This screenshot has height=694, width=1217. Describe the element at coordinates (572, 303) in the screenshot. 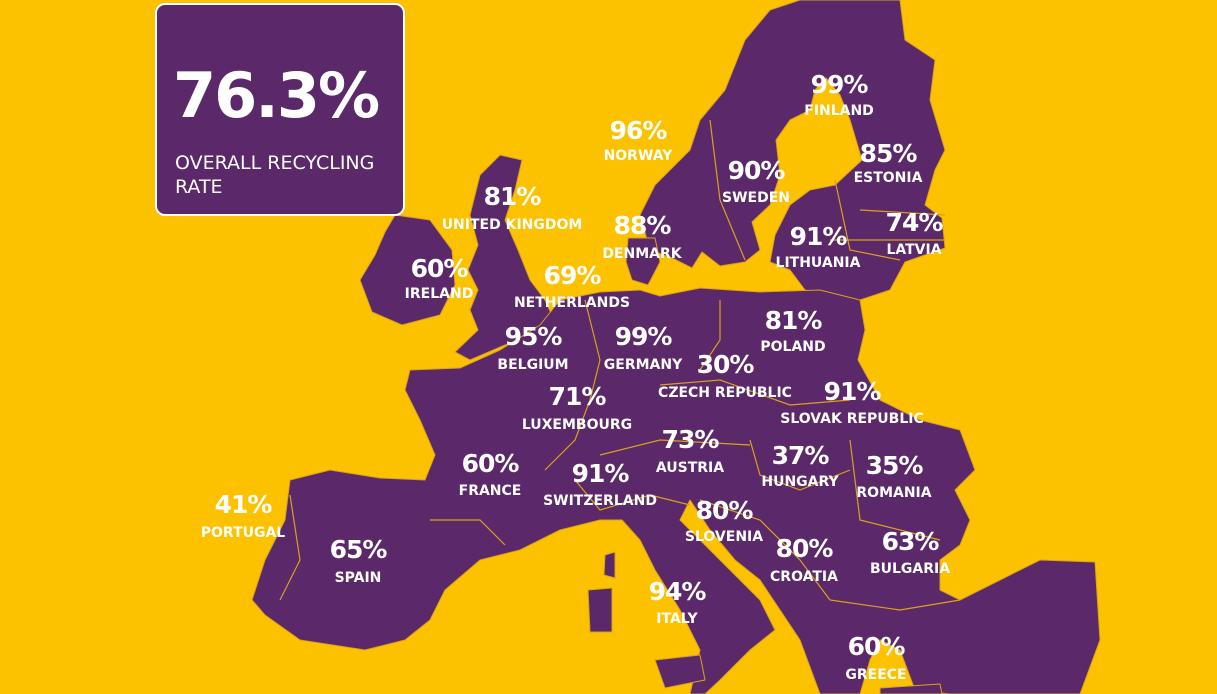

I see `name-netherlands: NETHERLANDS` at that location.